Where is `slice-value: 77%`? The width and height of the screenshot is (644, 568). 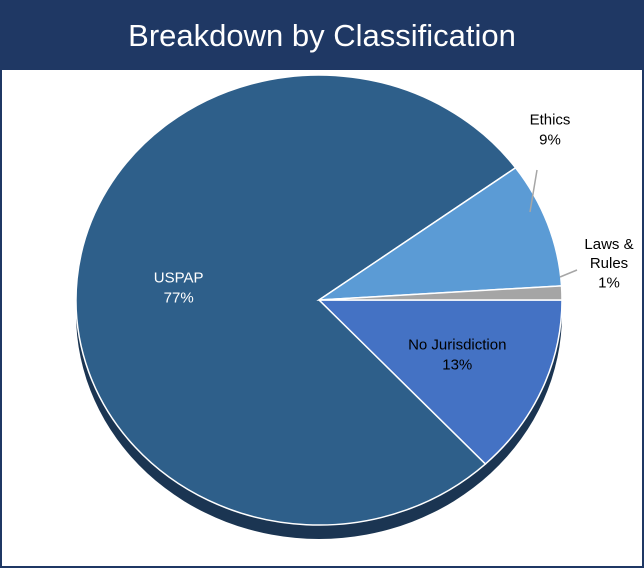 slice-value: 77% is located at coordinates (178, 298).